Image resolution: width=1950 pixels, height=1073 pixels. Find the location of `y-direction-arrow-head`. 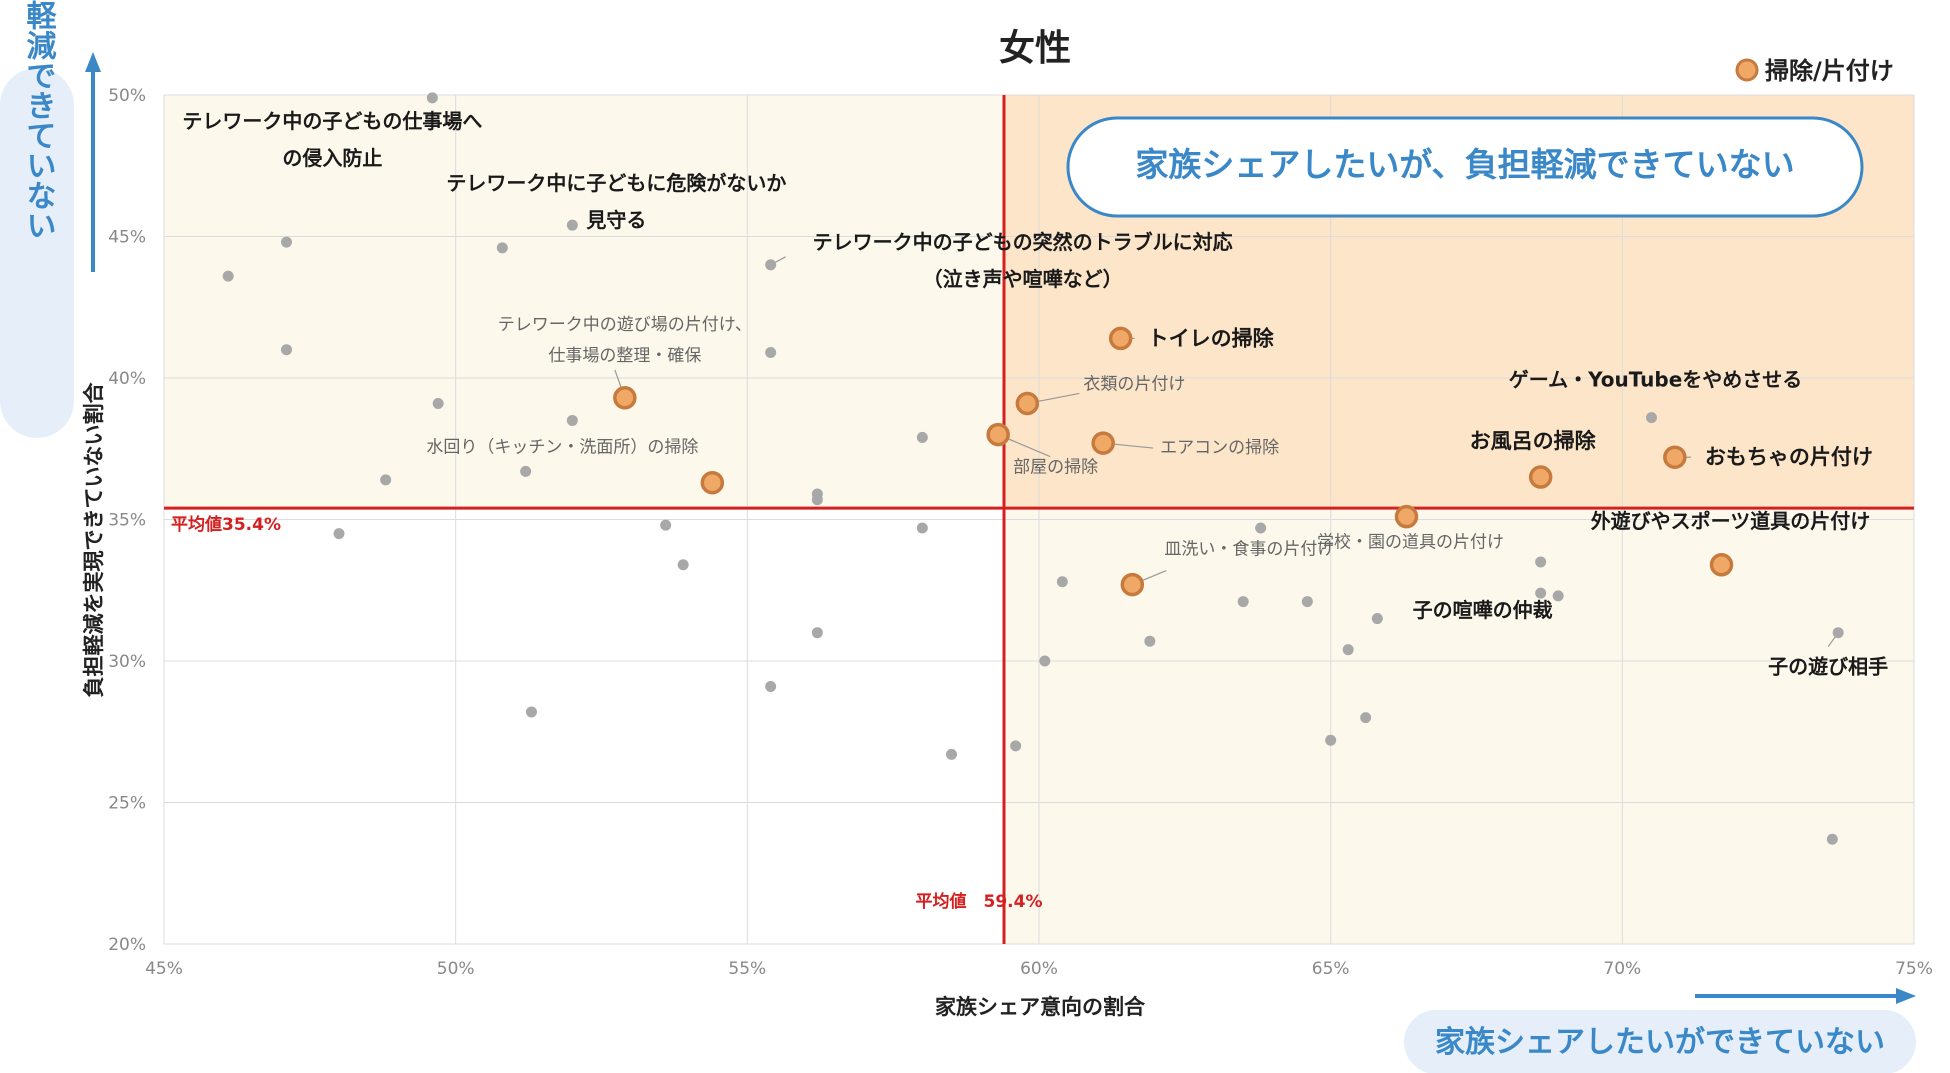

y-direction-arrow-head is located at coordinates (93, 62).